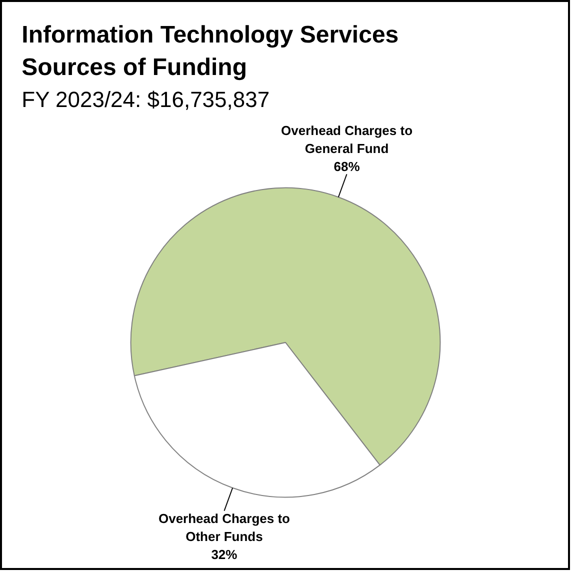 This screenshot has width=575, height=575. Describe the element at coordinates (347, 166) in the screenshot. I see `data-label: 68%` at that location.